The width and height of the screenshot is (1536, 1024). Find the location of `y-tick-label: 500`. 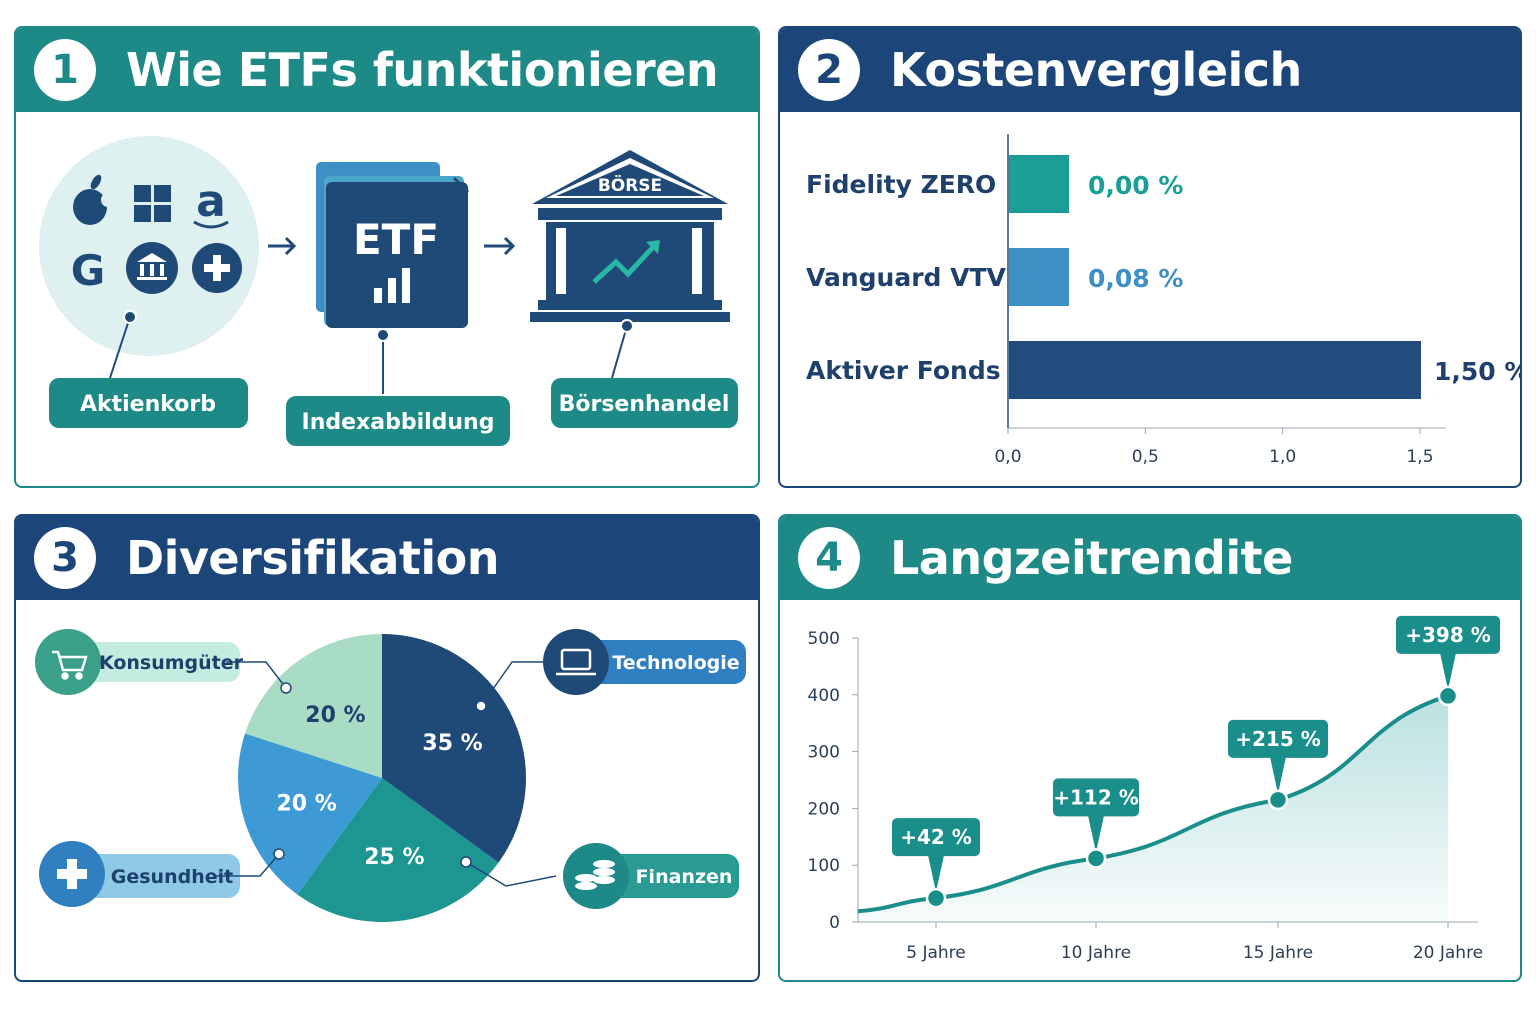

y-tick-label: 500 is located at coordinates (824, 639).